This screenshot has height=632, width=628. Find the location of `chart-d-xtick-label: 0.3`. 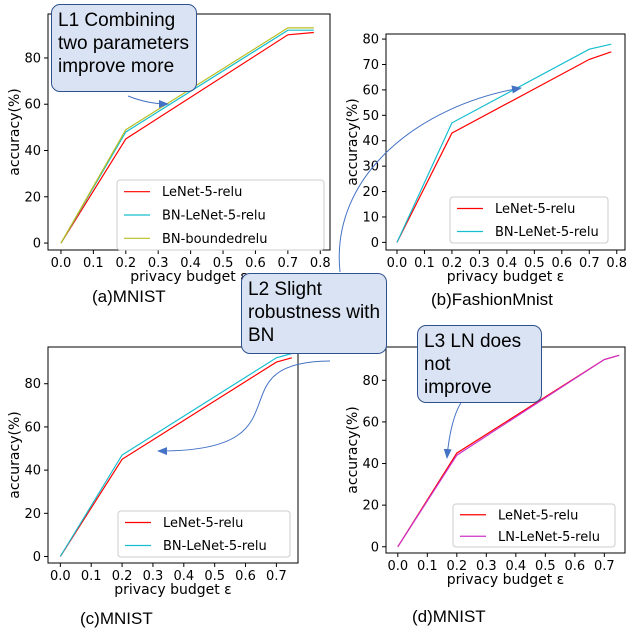

chart-d-xtick-label: 0.3 is located at coordinates (486, 566).